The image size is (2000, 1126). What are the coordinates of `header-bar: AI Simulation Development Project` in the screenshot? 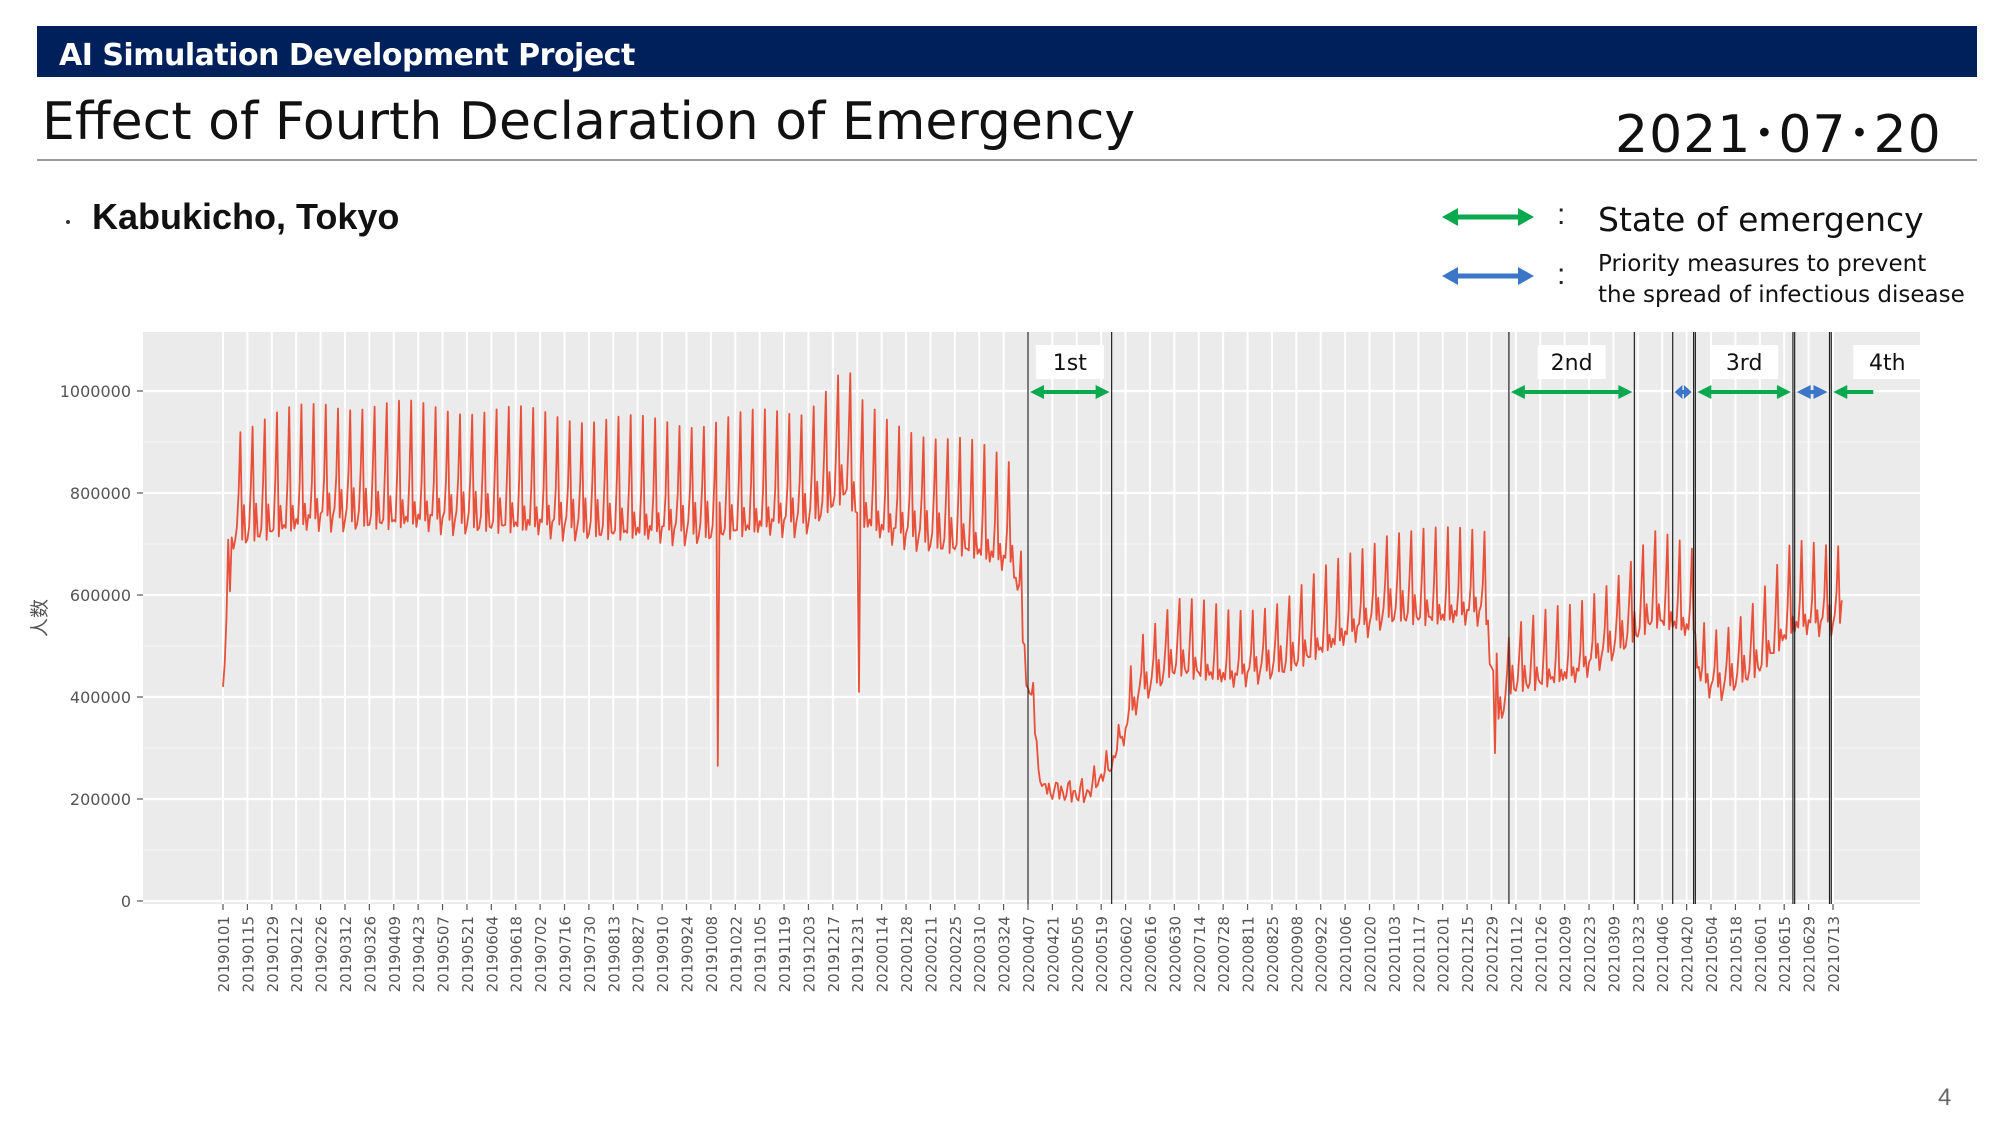 It's located at (1007, 51).